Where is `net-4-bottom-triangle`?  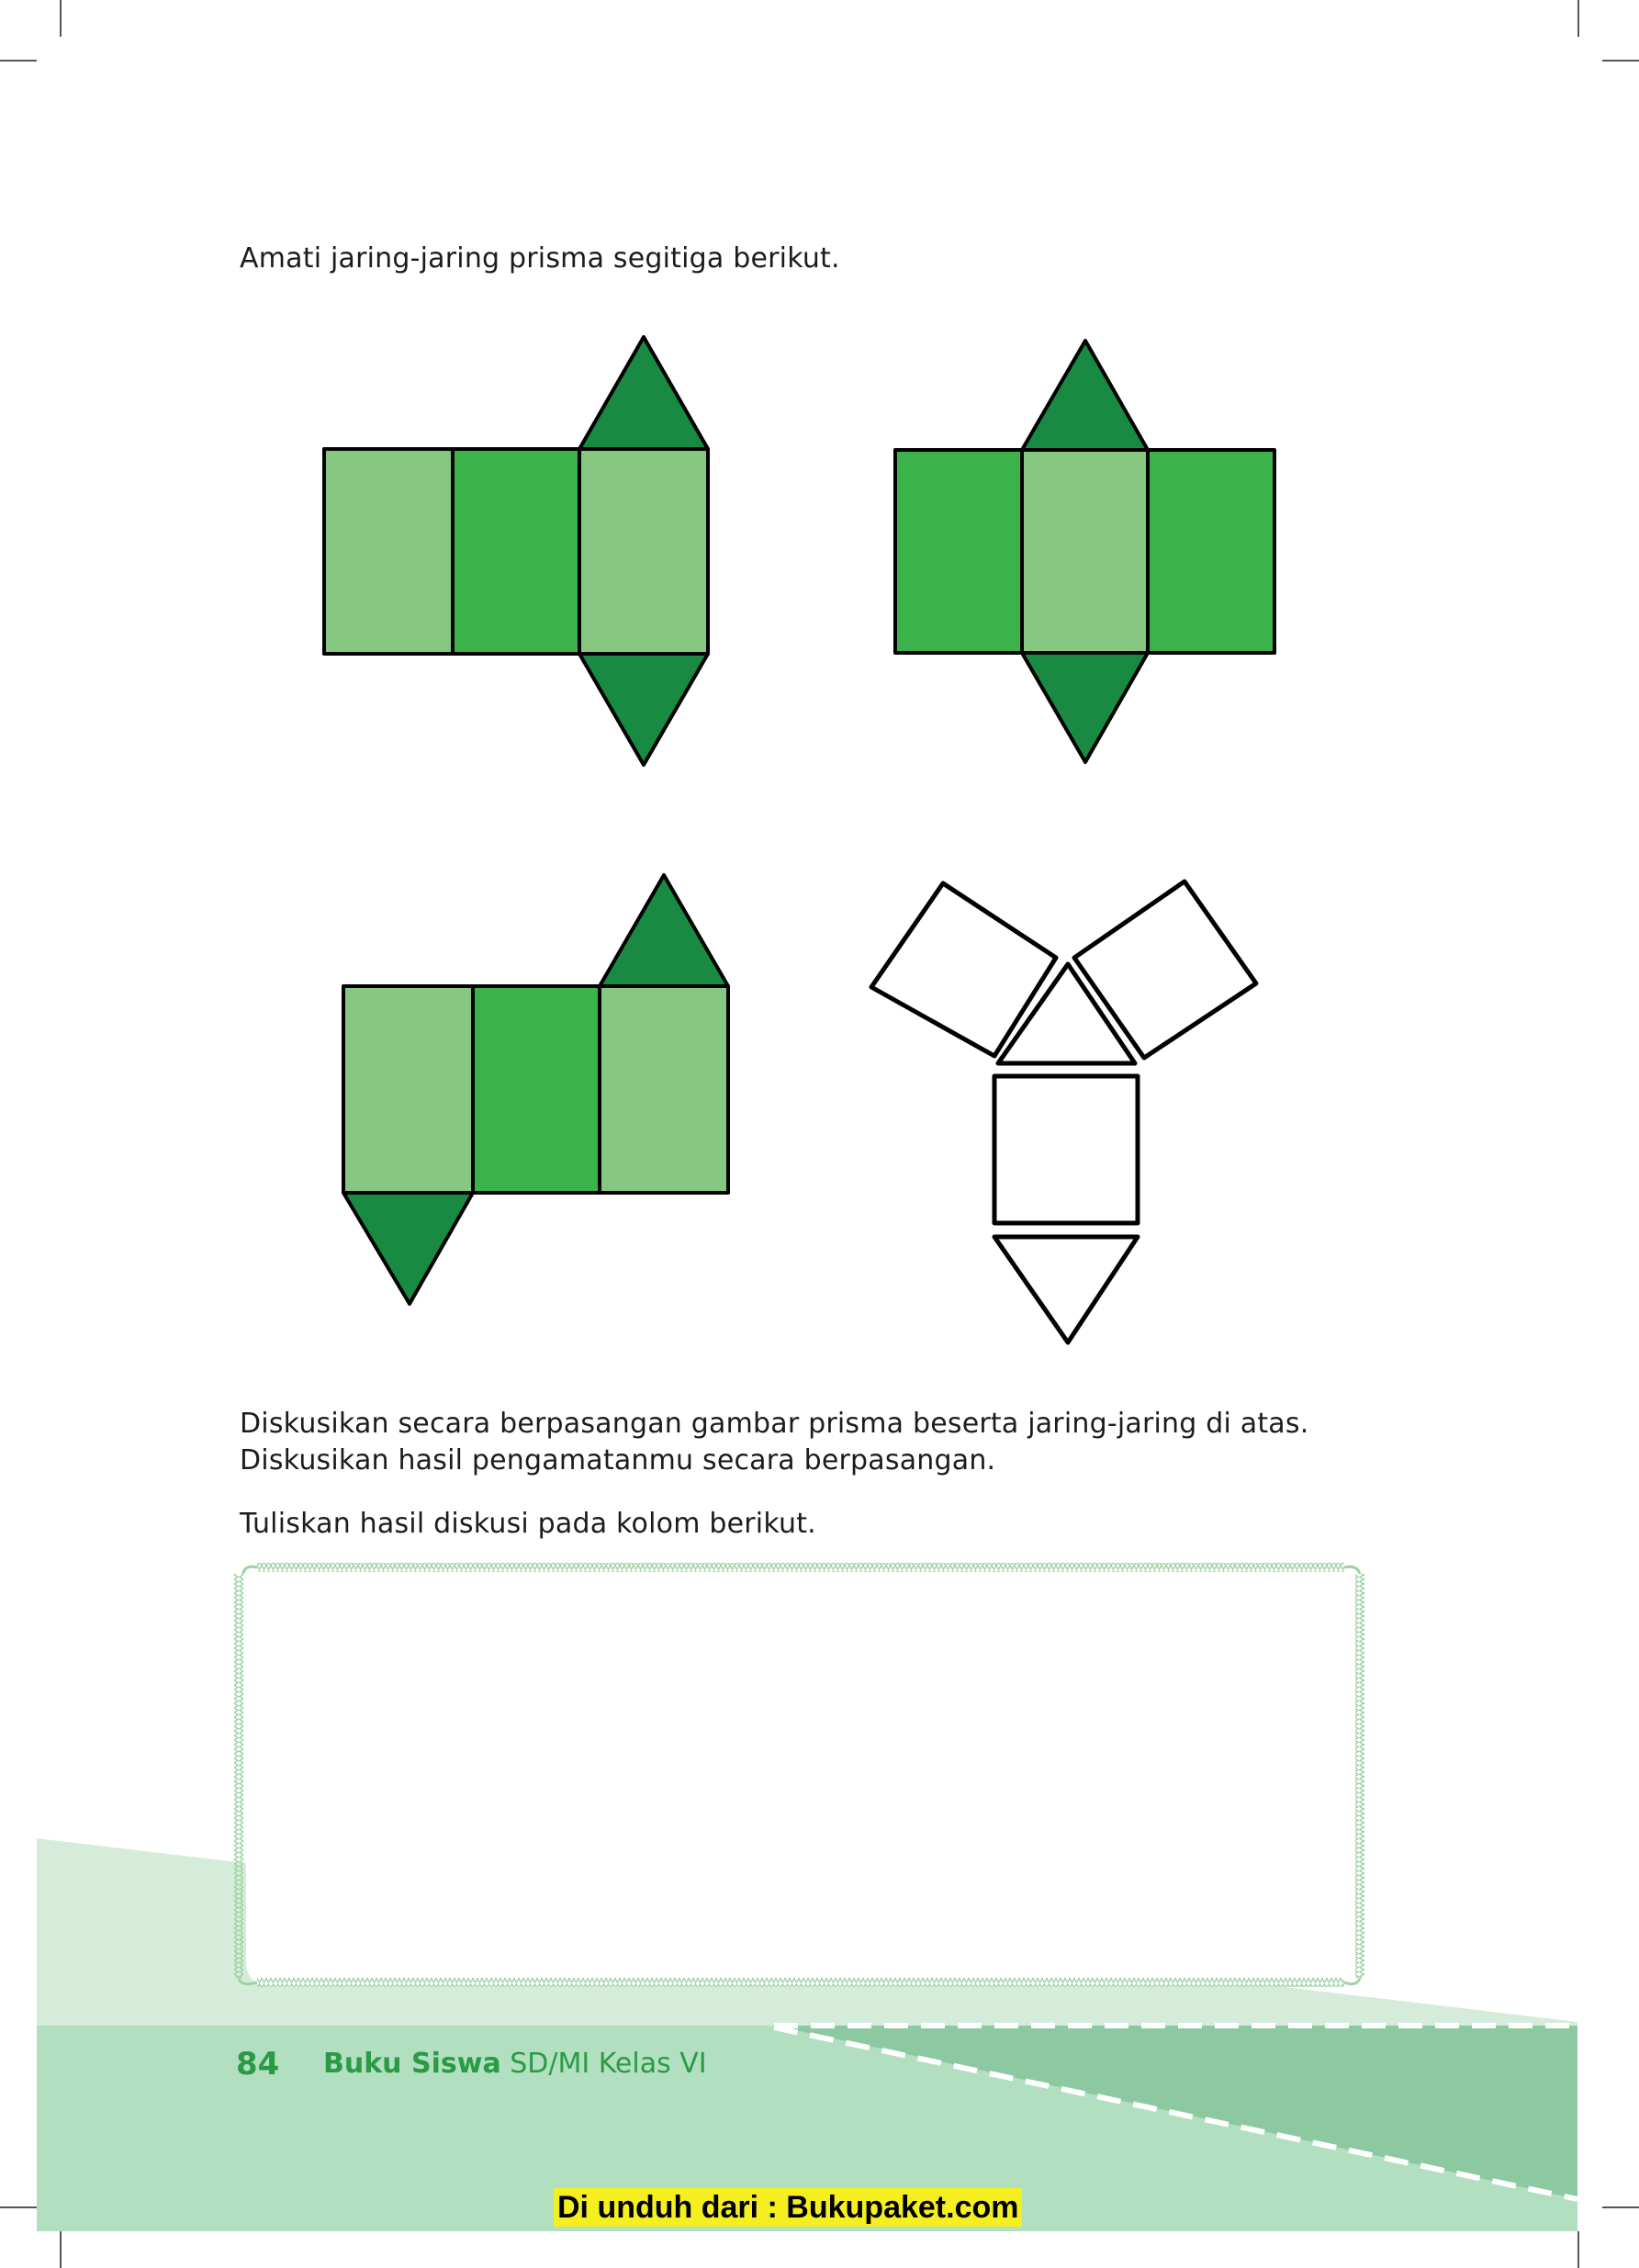
net-4-bottom-triangle is located at coordinates (1066, 1289).